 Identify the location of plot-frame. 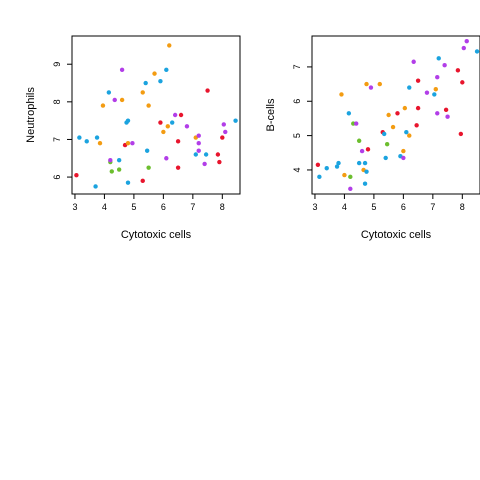
(156, 115).